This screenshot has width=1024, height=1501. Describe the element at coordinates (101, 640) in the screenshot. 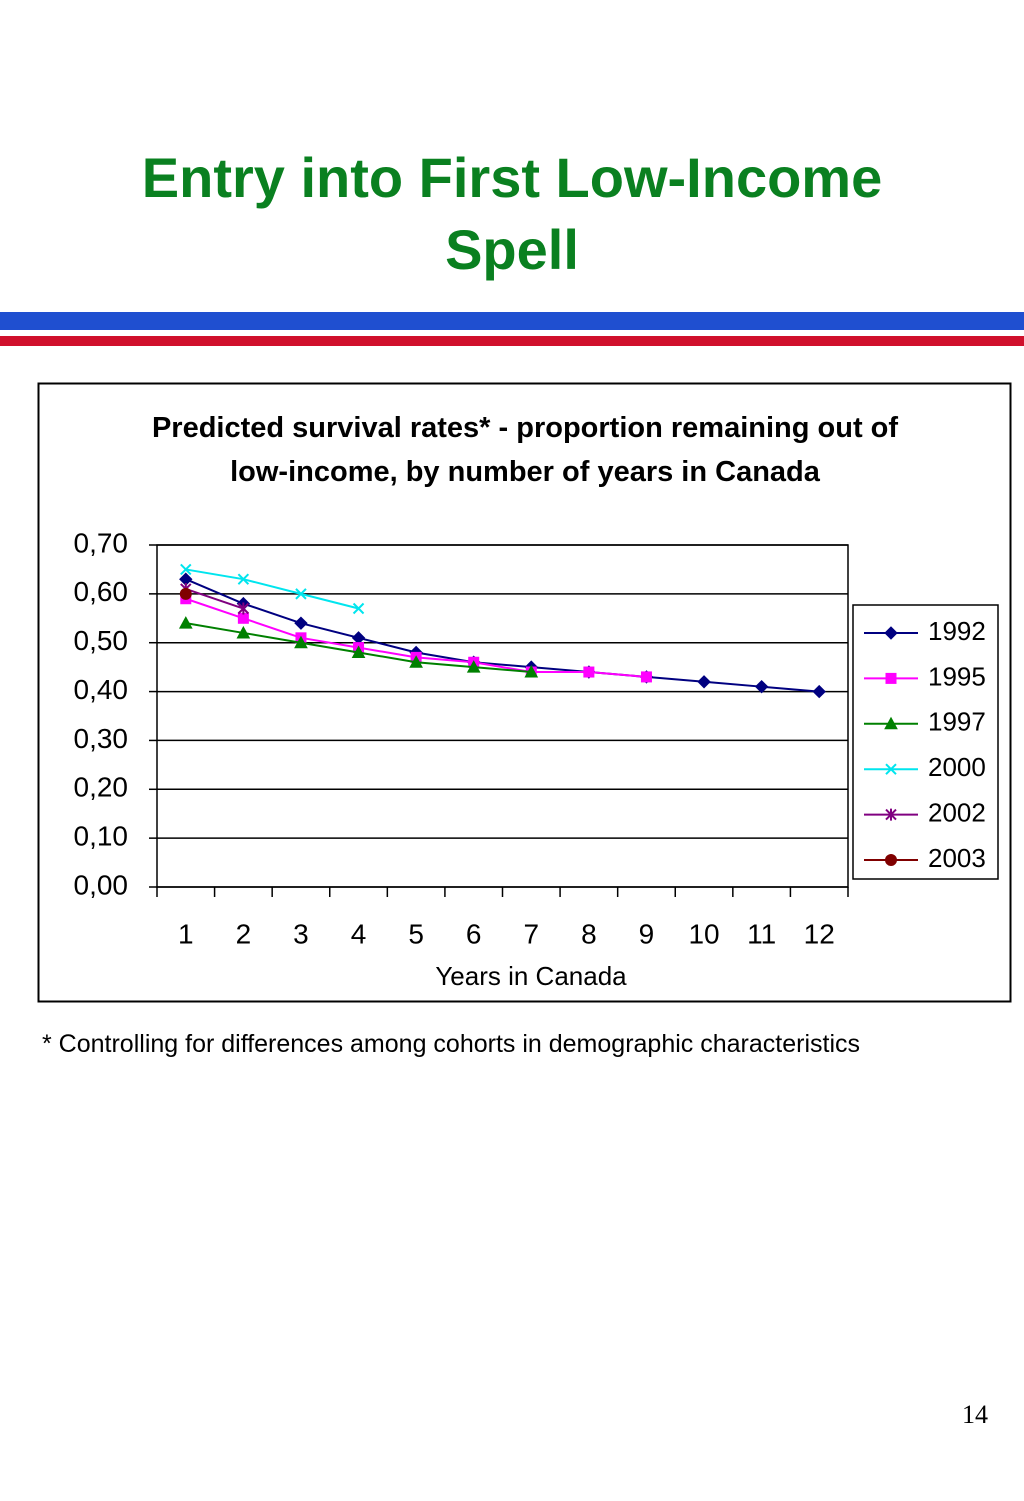

I see `y-tick-label: 0,50` at that location.